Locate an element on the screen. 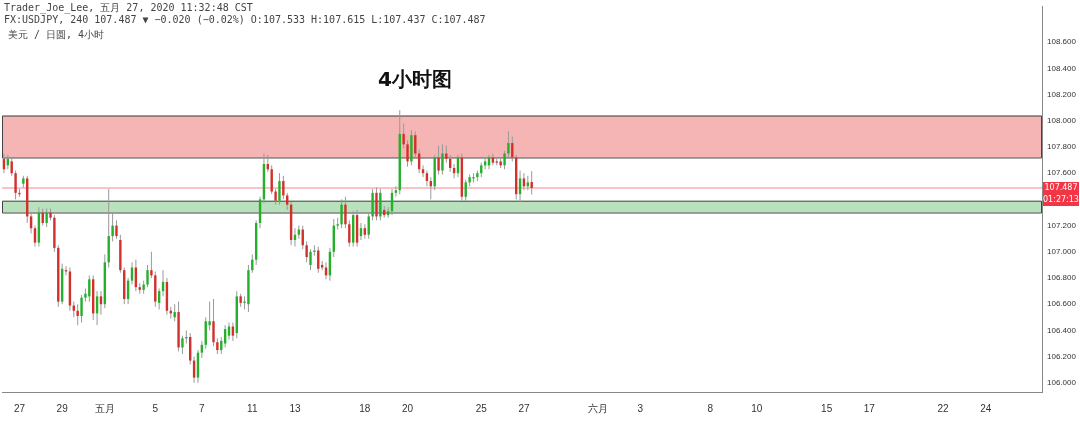 This screenshot has width=1080, height=426. x-tick-label: 8 is located at coordinates (710, 408).